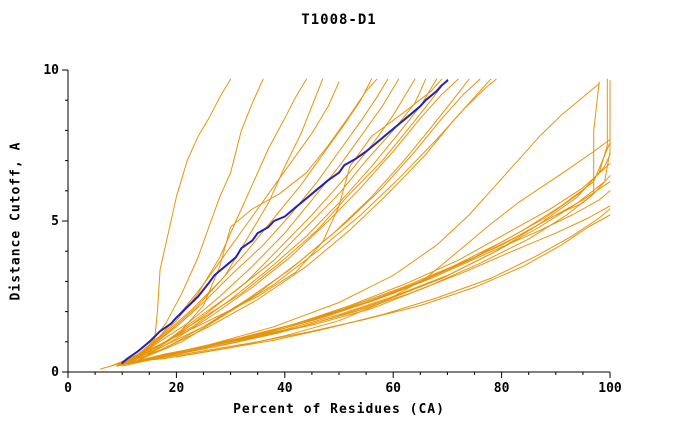 The width and height of the screenshot is (680, 440). Describe the element at coordinates (68, 388) in the screenshot. I see `x-tick-label: 0` at that location.